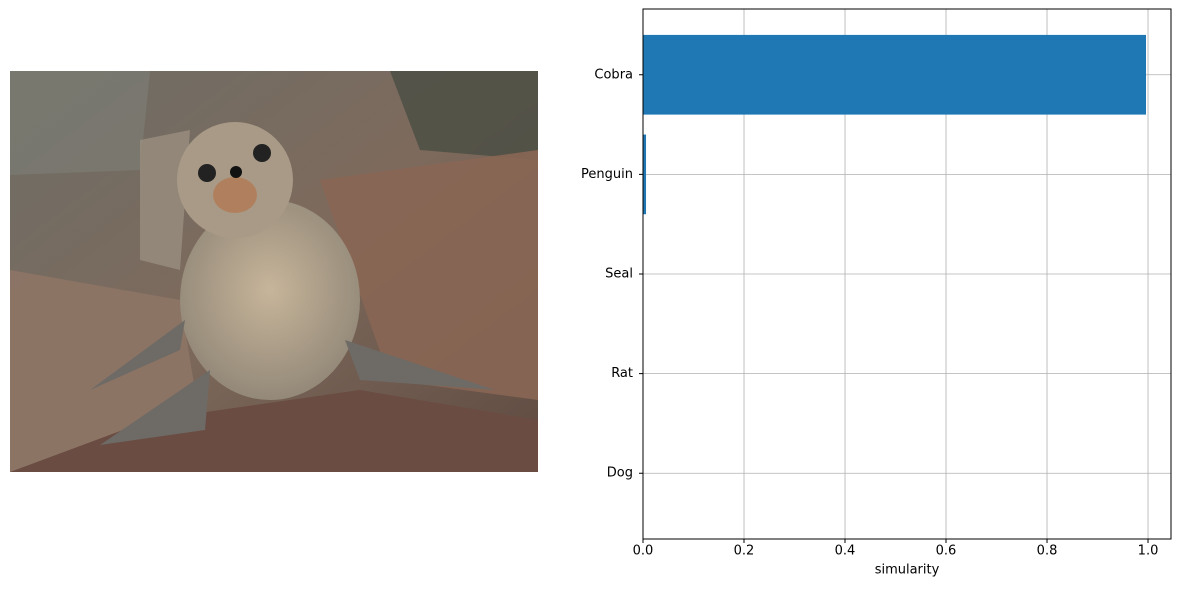  I want to click on x-tick-label: 0.8, so click(1047, 551).